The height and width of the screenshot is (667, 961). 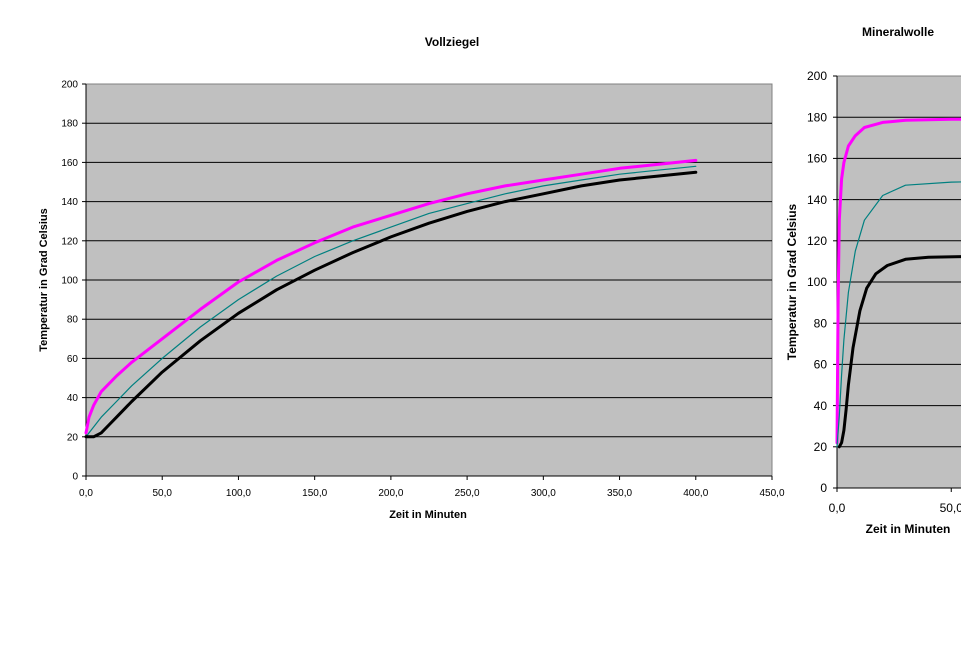 I want to click on x-tick-label: 400,0, so click(x=695, y=493).